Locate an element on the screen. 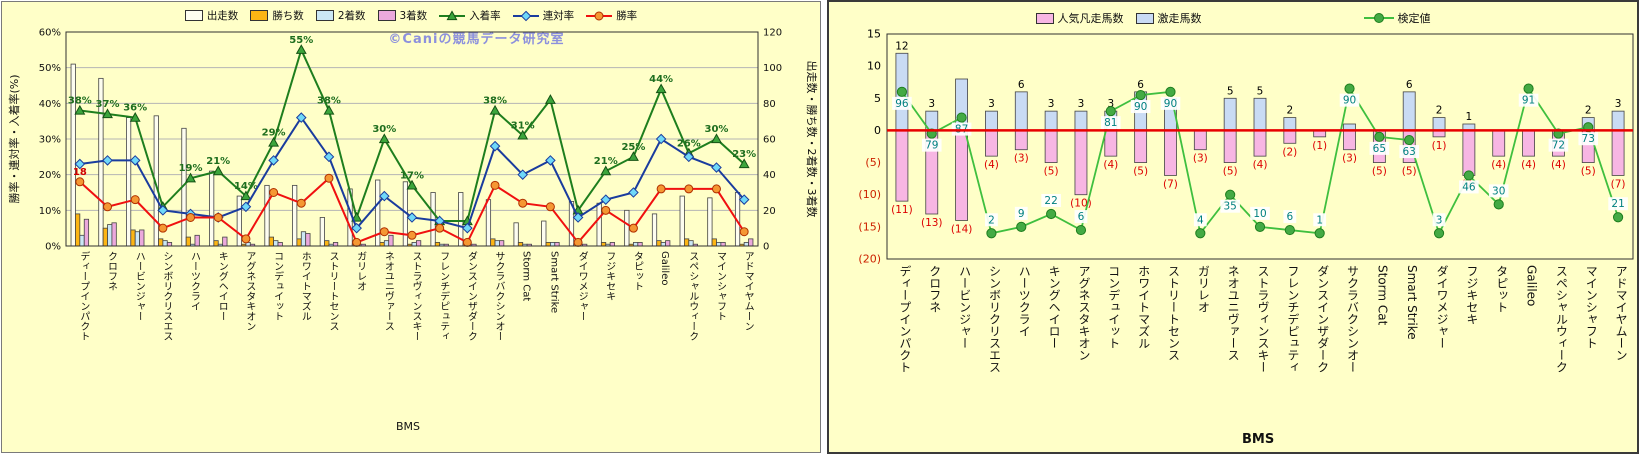  legend-label: 激走馬数 is located at coordinates (1179, 18).